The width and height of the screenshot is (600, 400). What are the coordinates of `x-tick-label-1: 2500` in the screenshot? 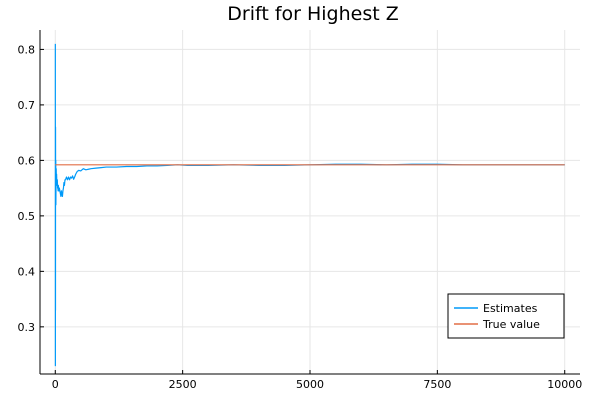 It's located at (183, 384).